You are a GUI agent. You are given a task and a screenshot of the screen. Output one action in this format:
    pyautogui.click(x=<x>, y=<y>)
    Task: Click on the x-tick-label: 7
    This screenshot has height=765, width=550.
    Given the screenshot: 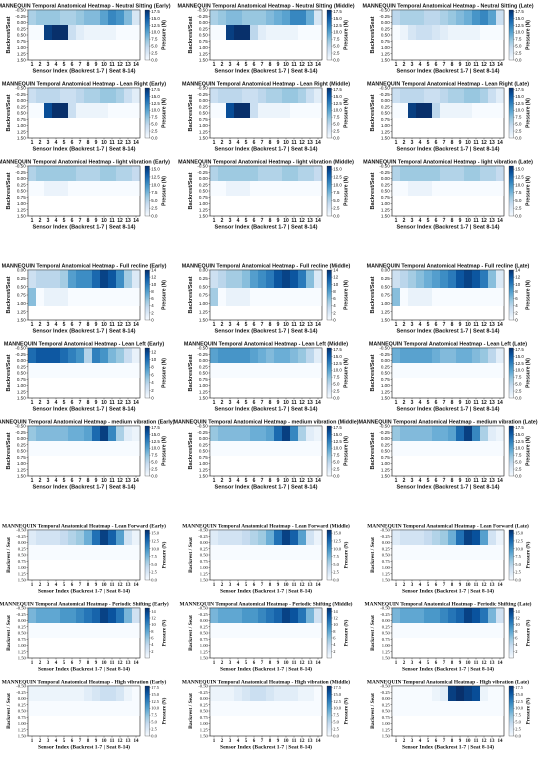 What is the action you would take?
    pyautogui.click(x=80, y=585)
    